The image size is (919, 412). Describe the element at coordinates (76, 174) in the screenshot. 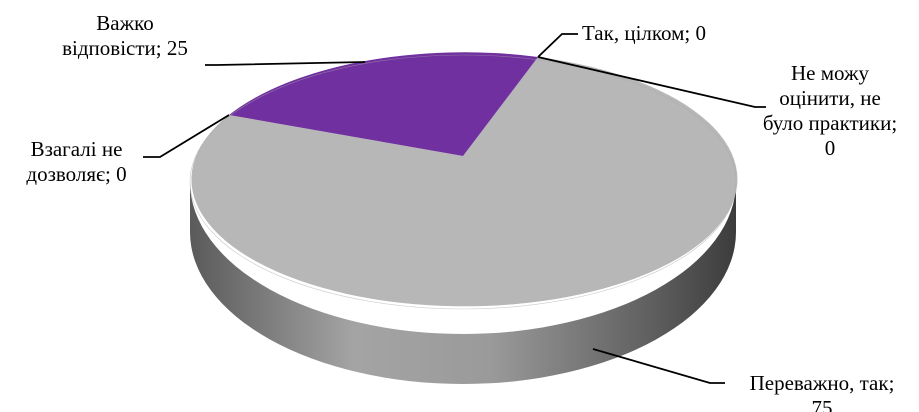

I see `data-label-line: дозволяє; 0` at that location.